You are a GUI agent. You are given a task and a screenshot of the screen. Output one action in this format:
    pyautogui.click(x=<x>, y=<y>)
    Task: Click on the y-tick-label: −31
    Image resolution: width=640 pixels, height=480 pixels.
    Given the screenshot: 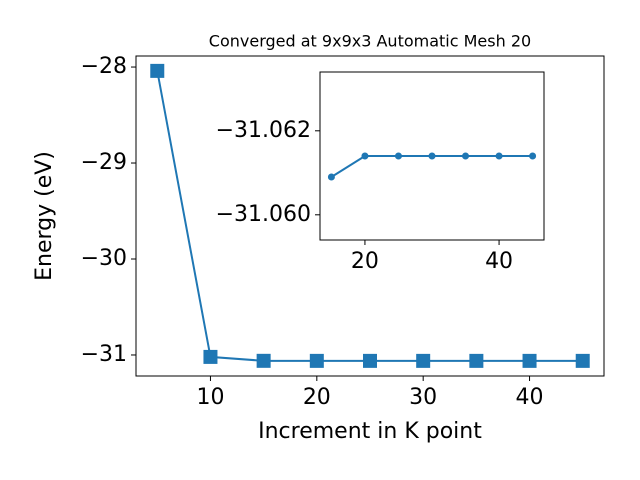 What is the action you would take?
    pyautogui.click(x=104, y=354)
    